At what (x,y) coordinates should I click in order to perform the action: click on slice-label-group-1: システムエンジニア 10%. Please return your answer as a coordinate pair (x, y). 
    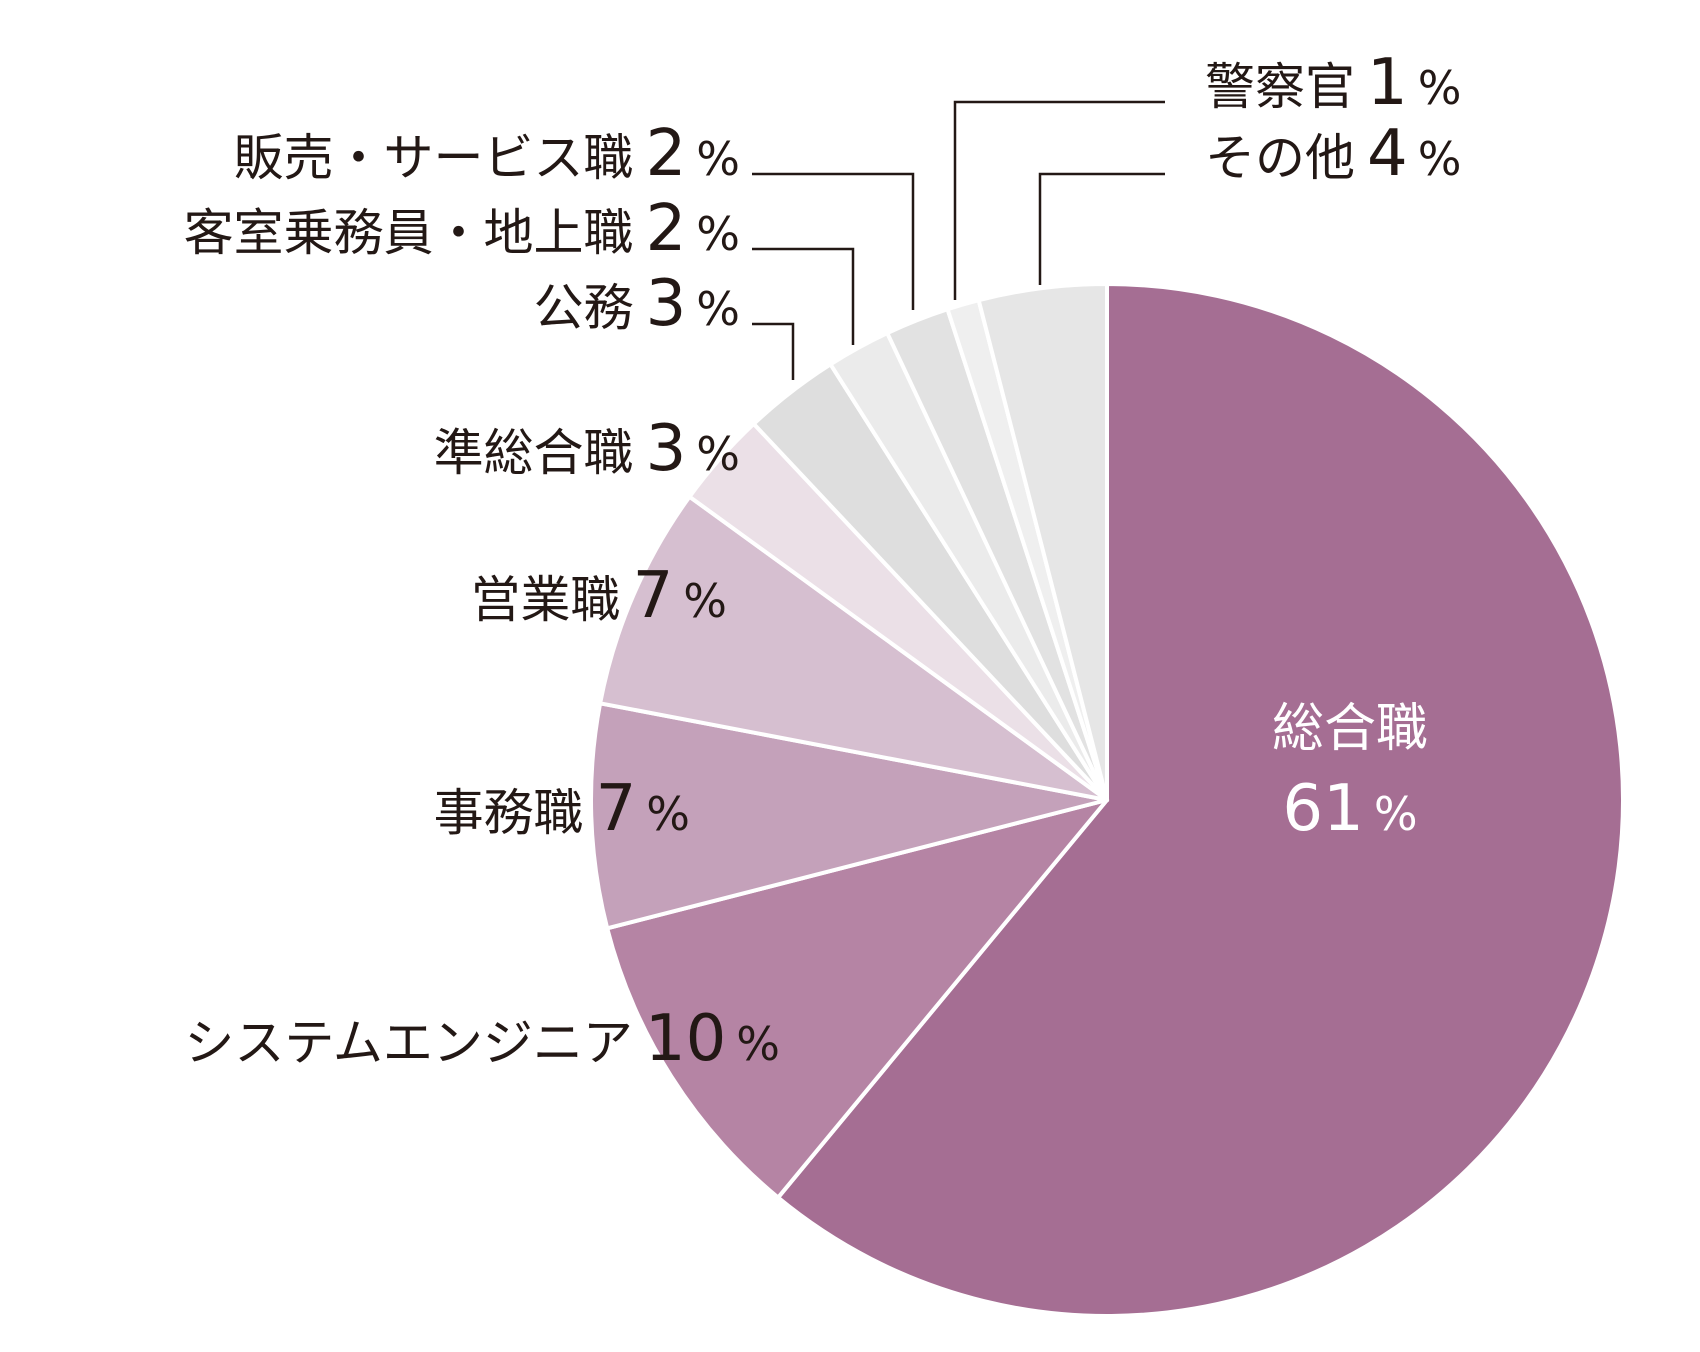
    Looking at the image, I should click on (482, 1039).